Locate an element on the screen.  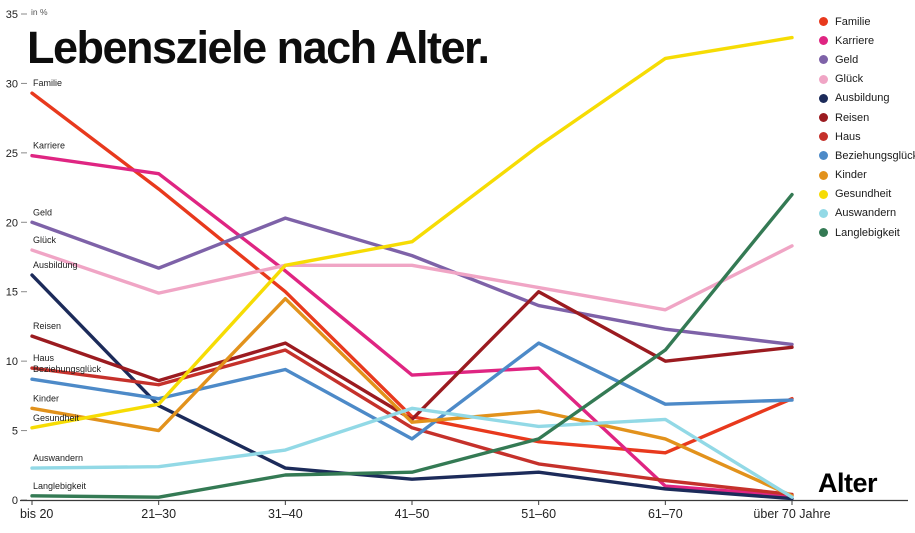
legend-label: Familie is located at coordinates (853, 21).